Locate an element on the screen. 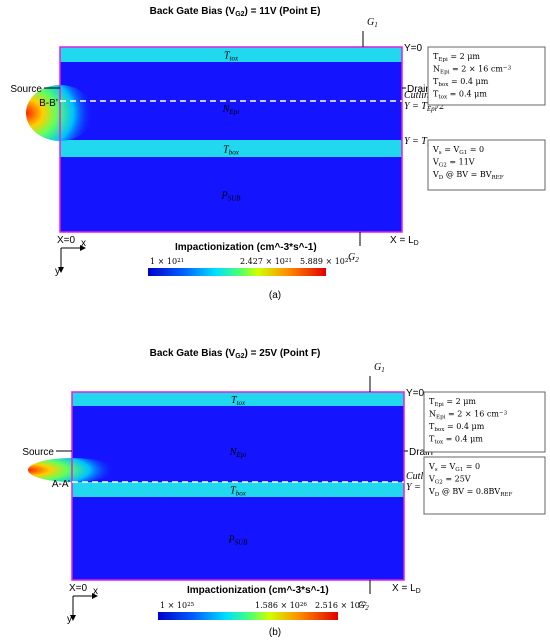 The image size is (550, 643). colorbar-label: 1.586 × 1026 is located at coordinates (281, 605).